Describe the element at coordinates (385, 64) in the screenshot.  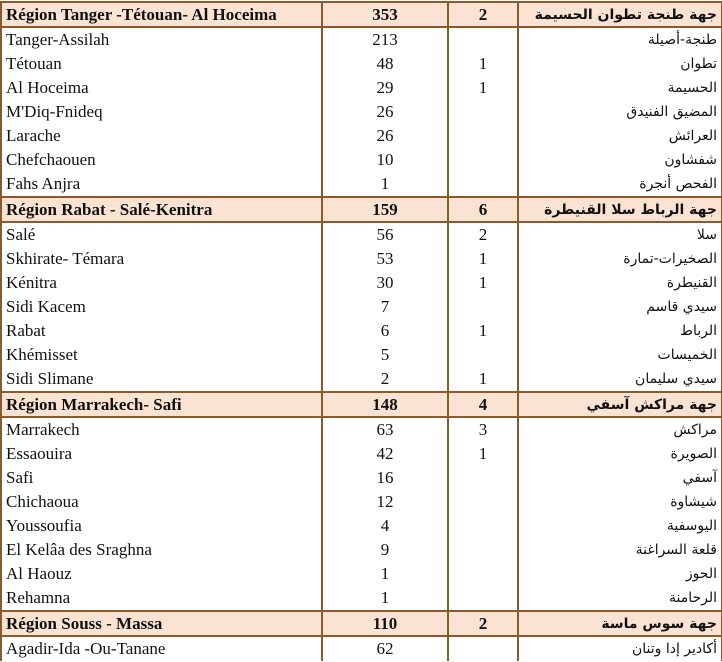
I see `province-count: 48` at that location.